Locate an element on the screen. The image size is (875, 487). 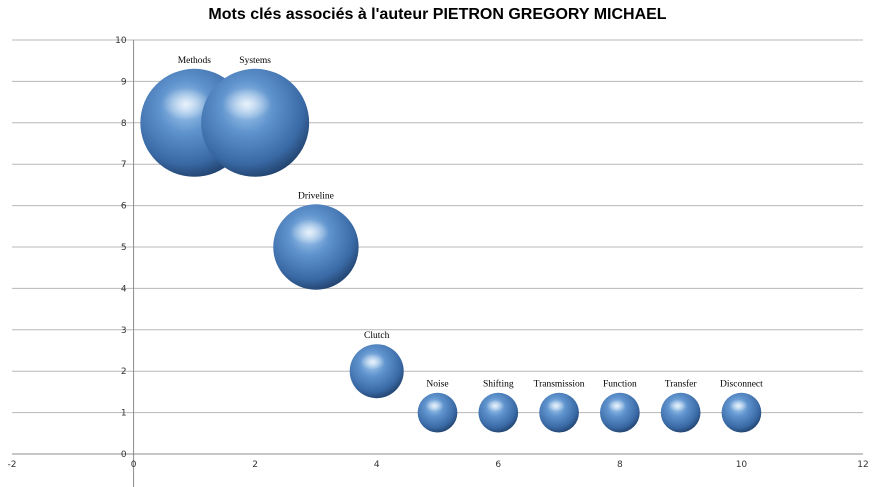
x-tick-label: 4 is located at coordinates (377, 465).